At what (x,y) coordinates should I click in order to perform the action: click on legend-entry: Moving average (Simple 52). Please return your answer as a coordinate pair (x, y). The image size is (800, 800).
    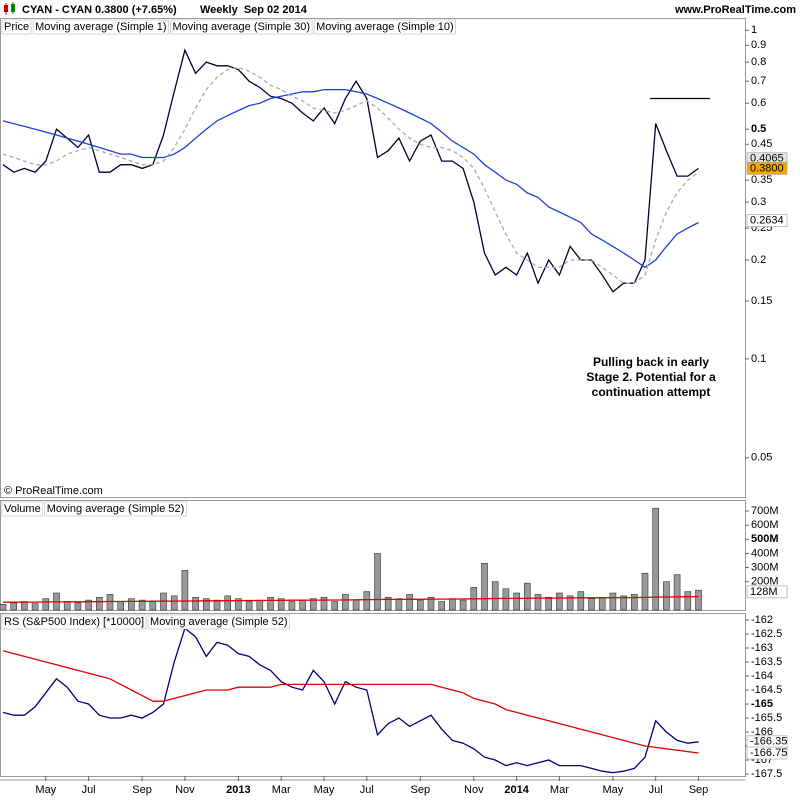
    Looking at the image, I should click on (219, 622).